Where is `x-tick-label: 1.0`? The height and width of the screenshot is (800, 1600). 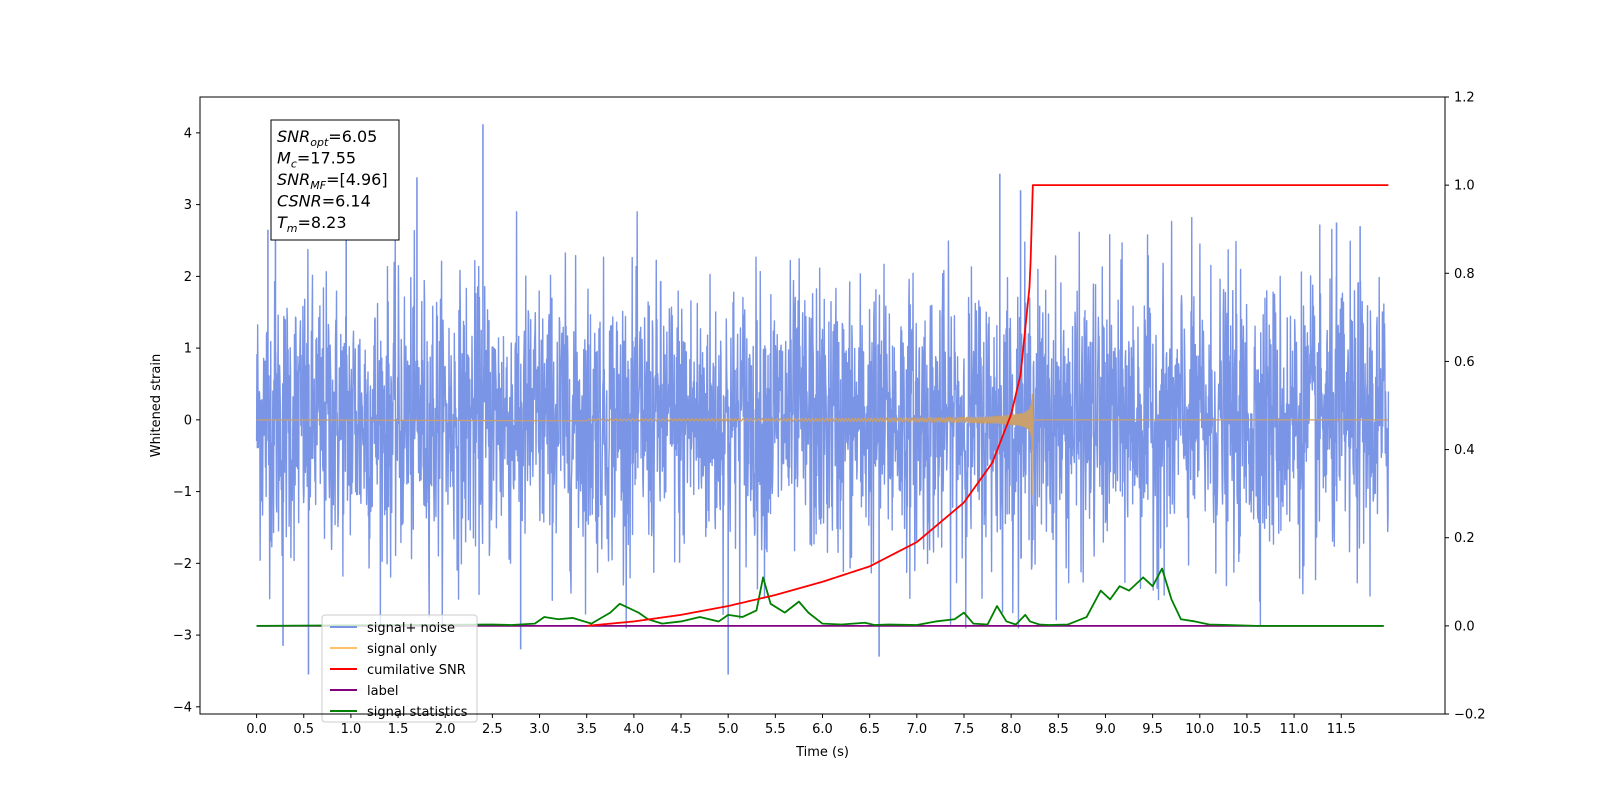
x-tick-label: 1.0 is located at coordinates (351, 729).